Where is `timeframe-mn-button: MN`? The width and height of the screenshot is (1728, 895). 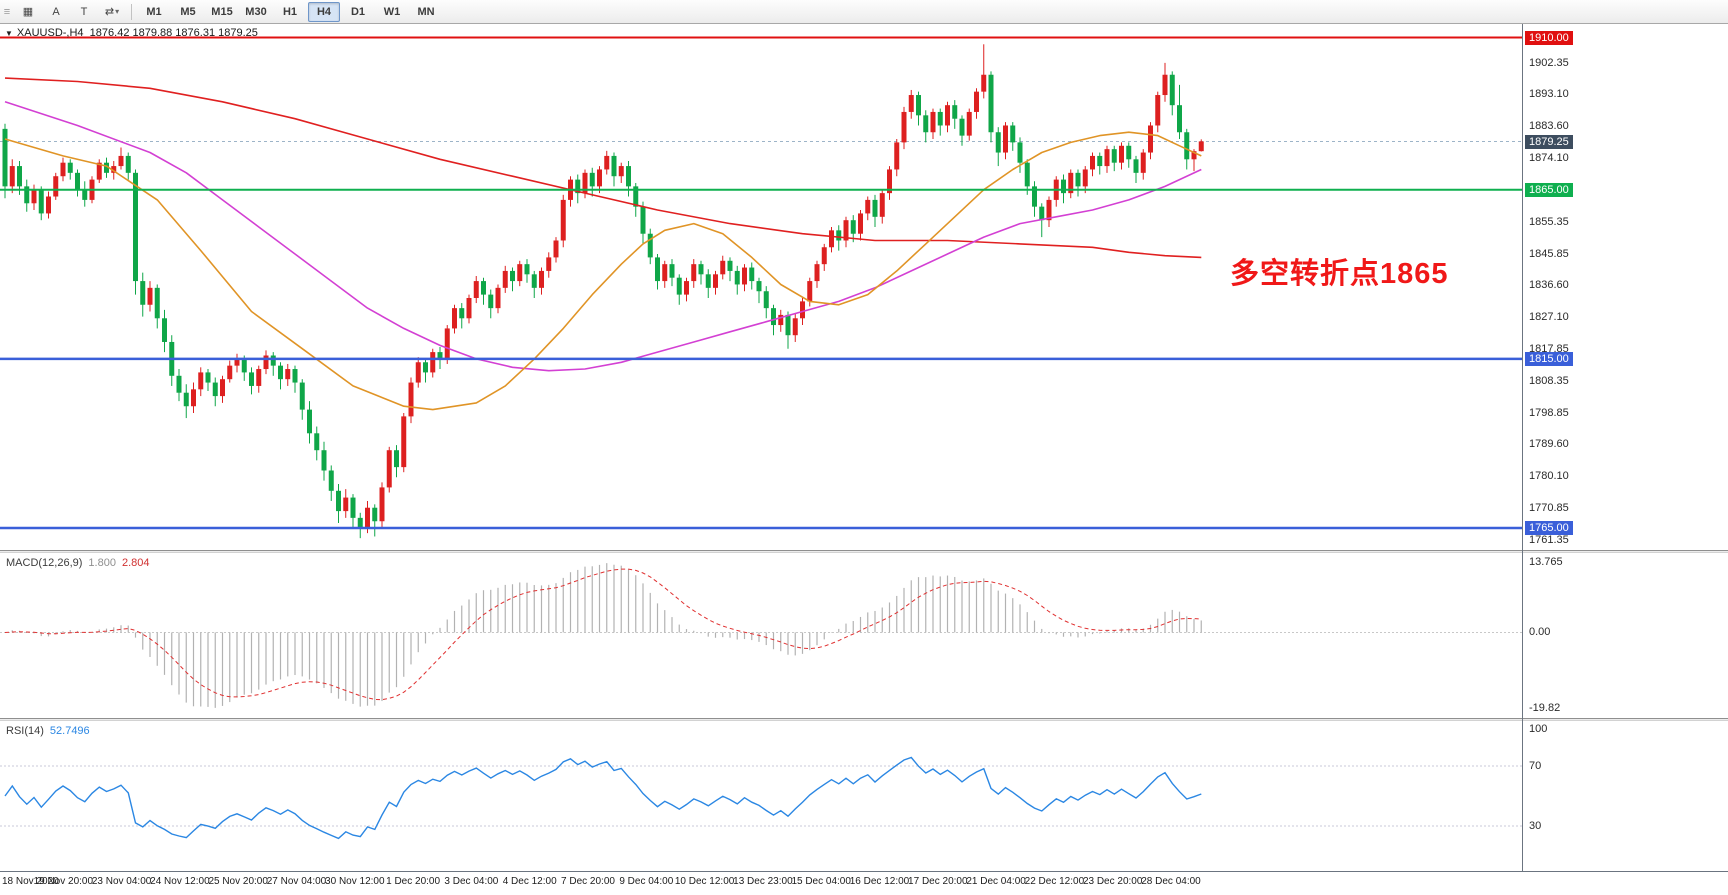 timeframe-mn-button: MN is located at coordinates (426, 11).